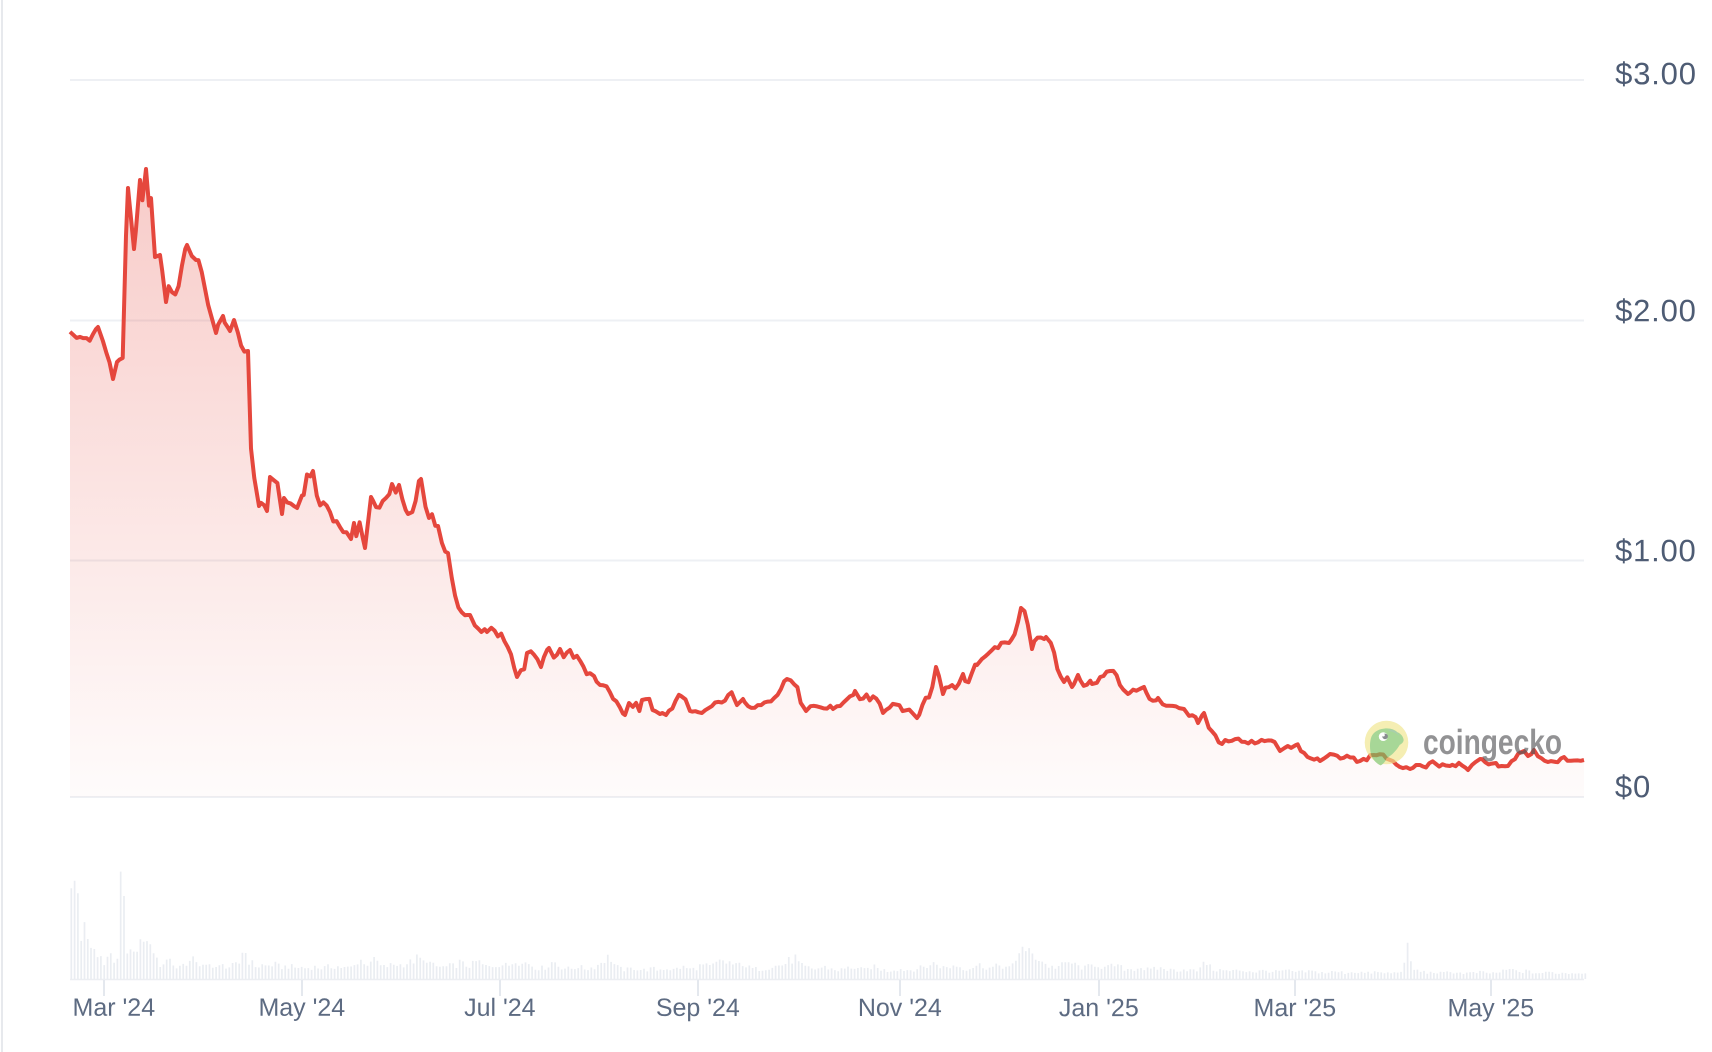 The image size is (1712, 1052). What do you see at coordinates (1656, 73) in the screenshot?
I see `svg-text: $3.00` at bounding box center [1656, 73].